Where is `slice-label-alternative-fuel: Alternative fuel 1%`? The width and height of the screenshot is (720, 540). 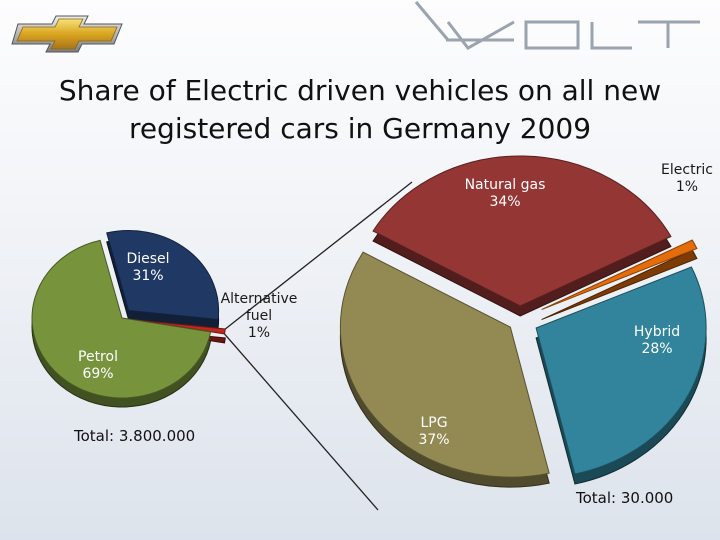 slice-label-alternative-fuel: Alternative fuel 1% is located at coordinates (259, 316).